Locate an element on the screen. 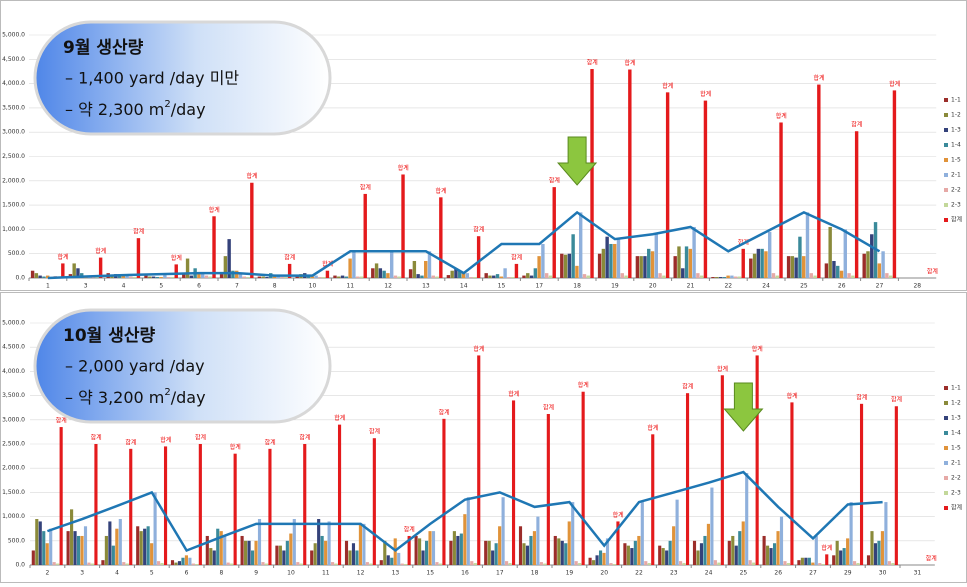 This screenshot has height=587, width=967. x-tick-label: 24 is located at coordinates (709, 573).